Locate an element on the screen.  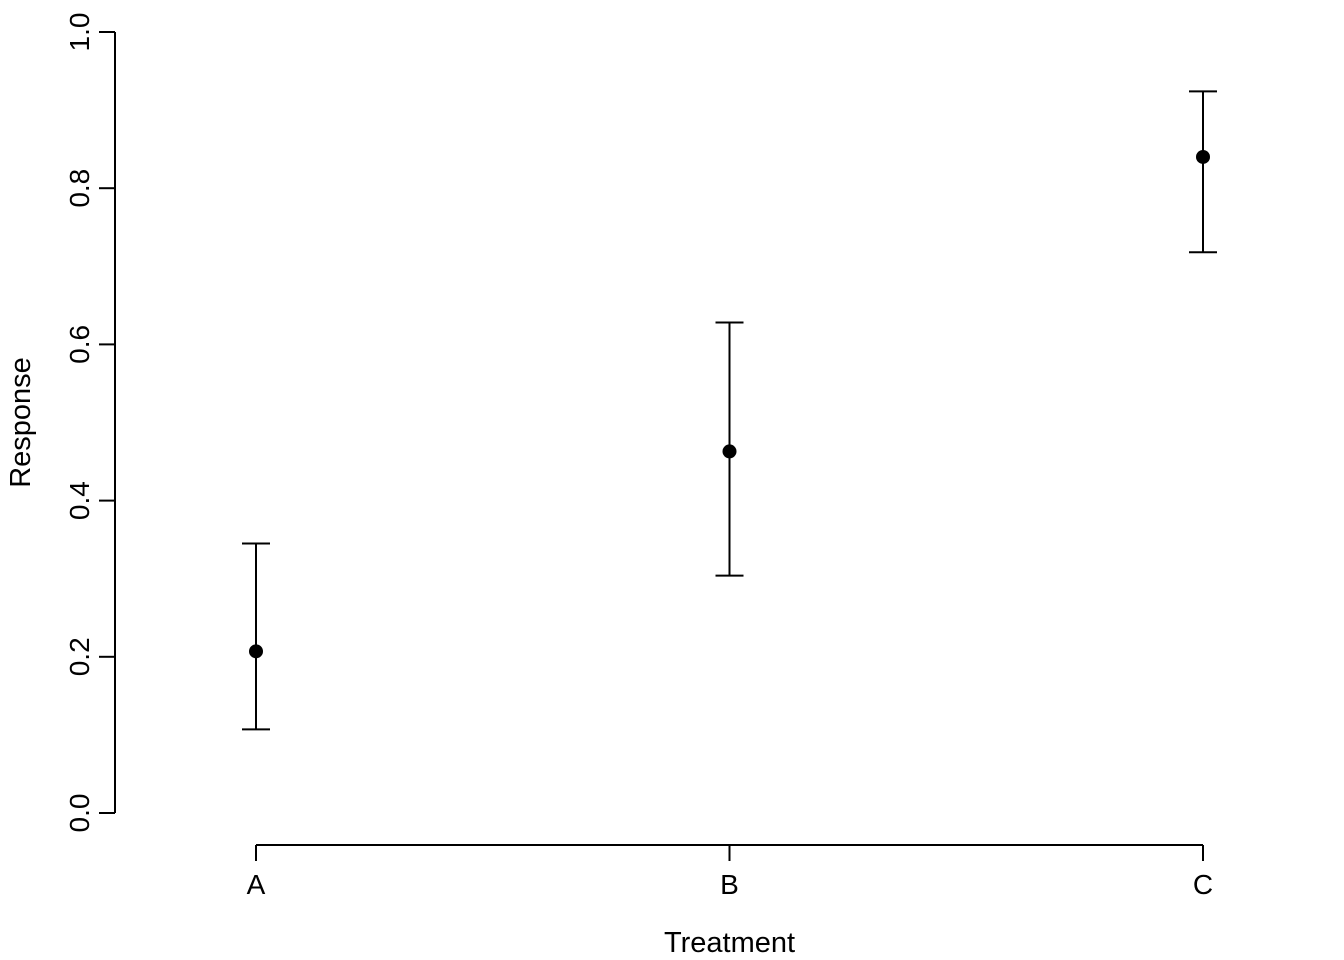
y-tick-label: 0.6 is located at coordinates (79, 344).